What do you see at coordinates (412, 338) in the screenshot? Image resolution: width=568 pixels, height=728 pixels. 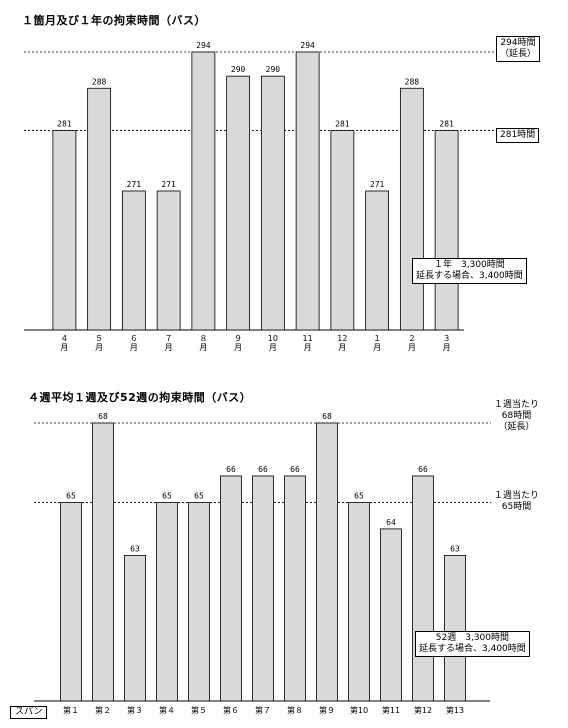 I see `chart1-tick-label: ２` at bounding box center [412, 338].